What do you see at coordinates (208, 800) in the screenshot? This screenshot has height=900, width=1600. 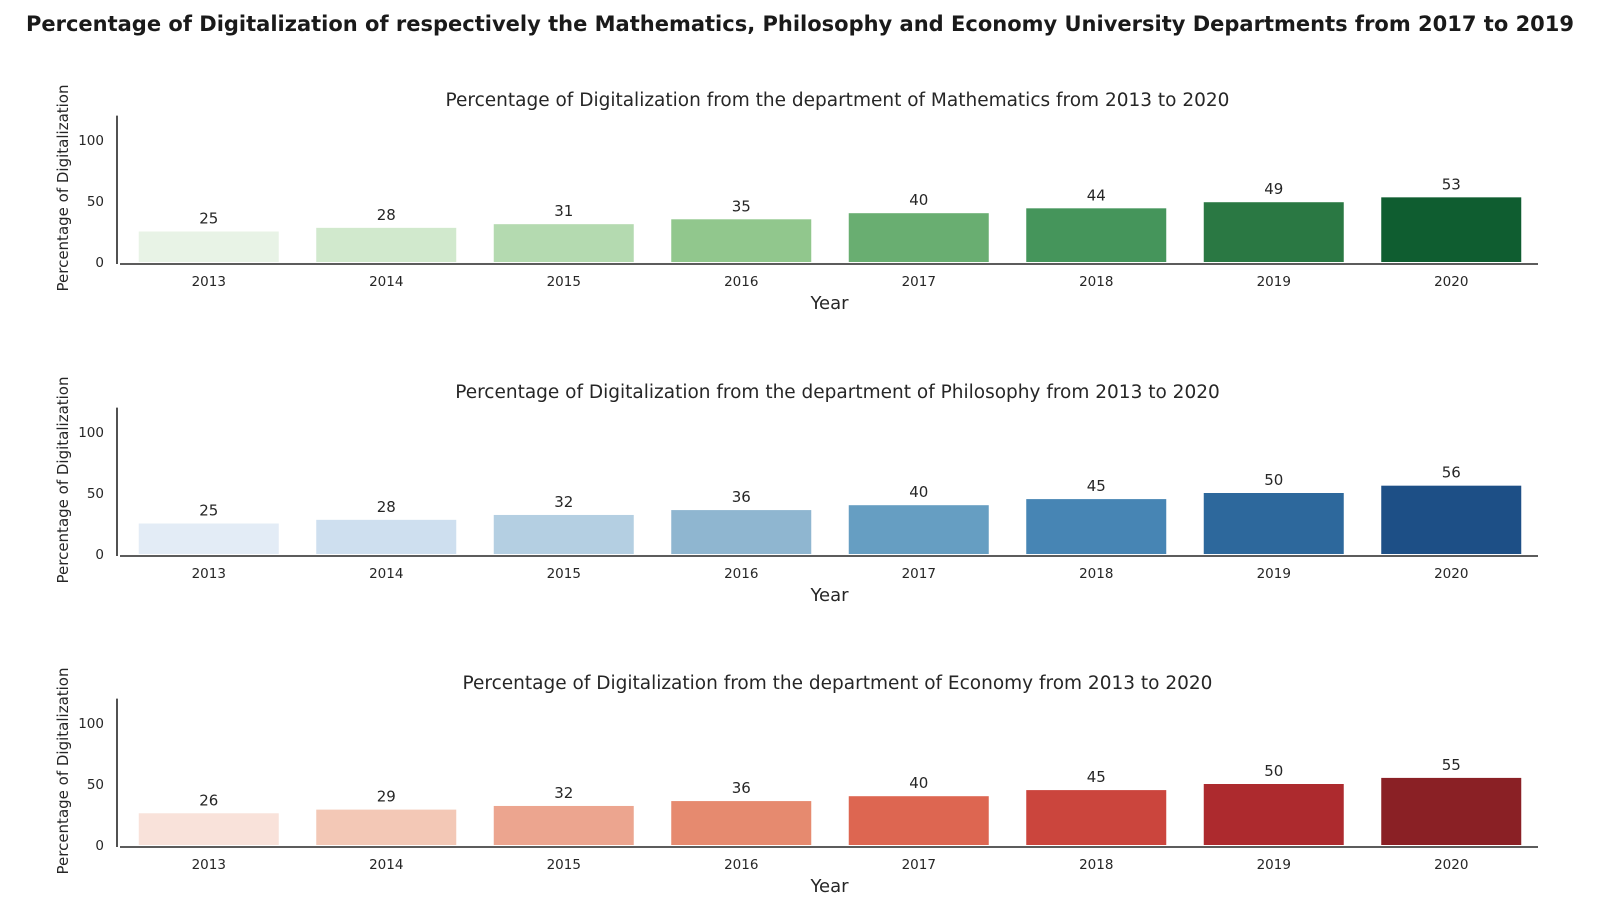 I see `data-label-2013: 26` at bounding box center [208, 800].